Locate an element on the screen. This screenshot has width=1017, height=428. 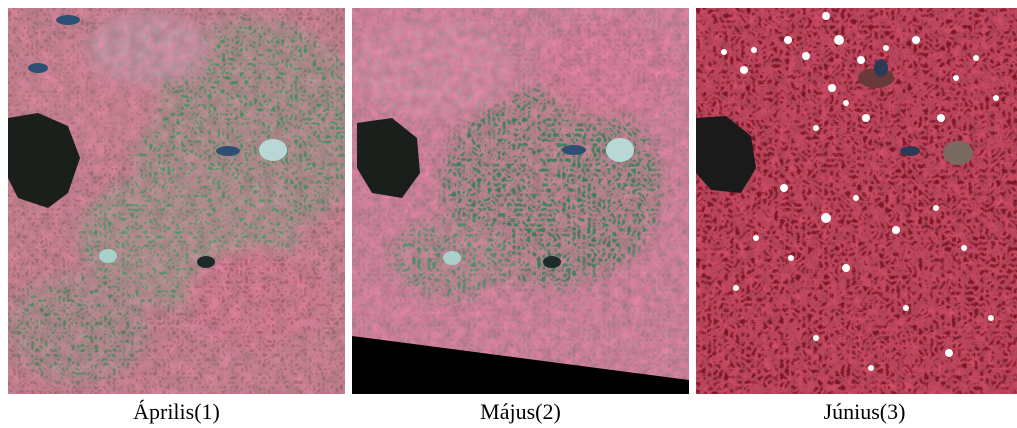
caption-june: Június(3) is located at coordinates (864, 411).